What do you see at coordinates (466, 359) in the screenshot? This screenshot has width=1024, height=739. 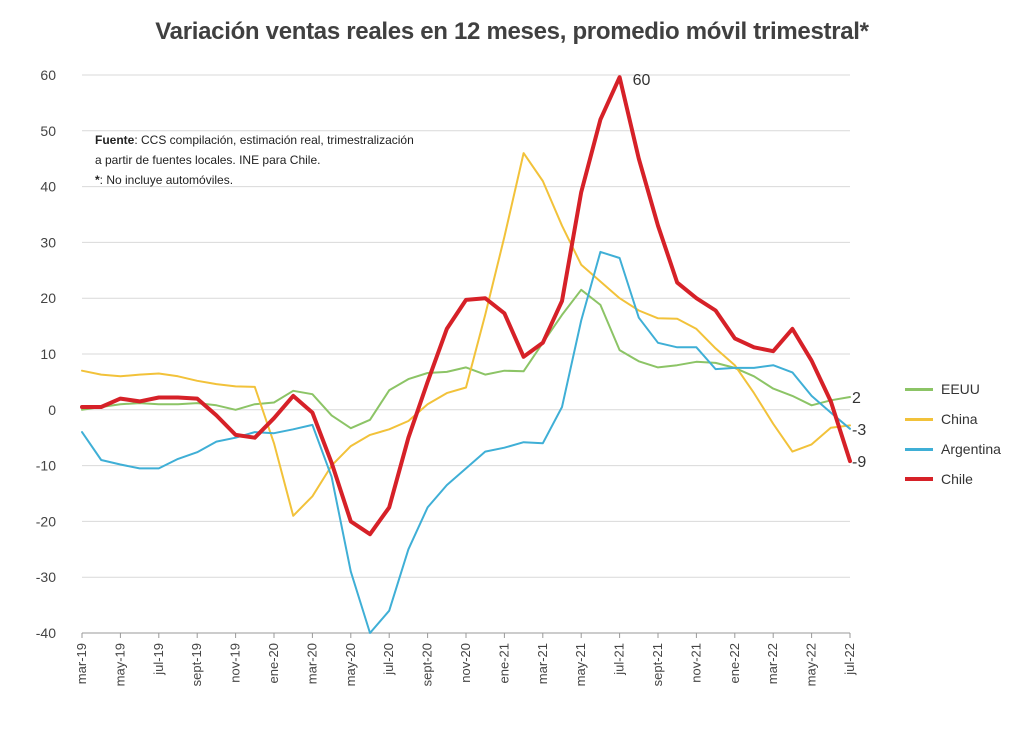 I see `series-line-eeuu` at bounding box center [466, 359].